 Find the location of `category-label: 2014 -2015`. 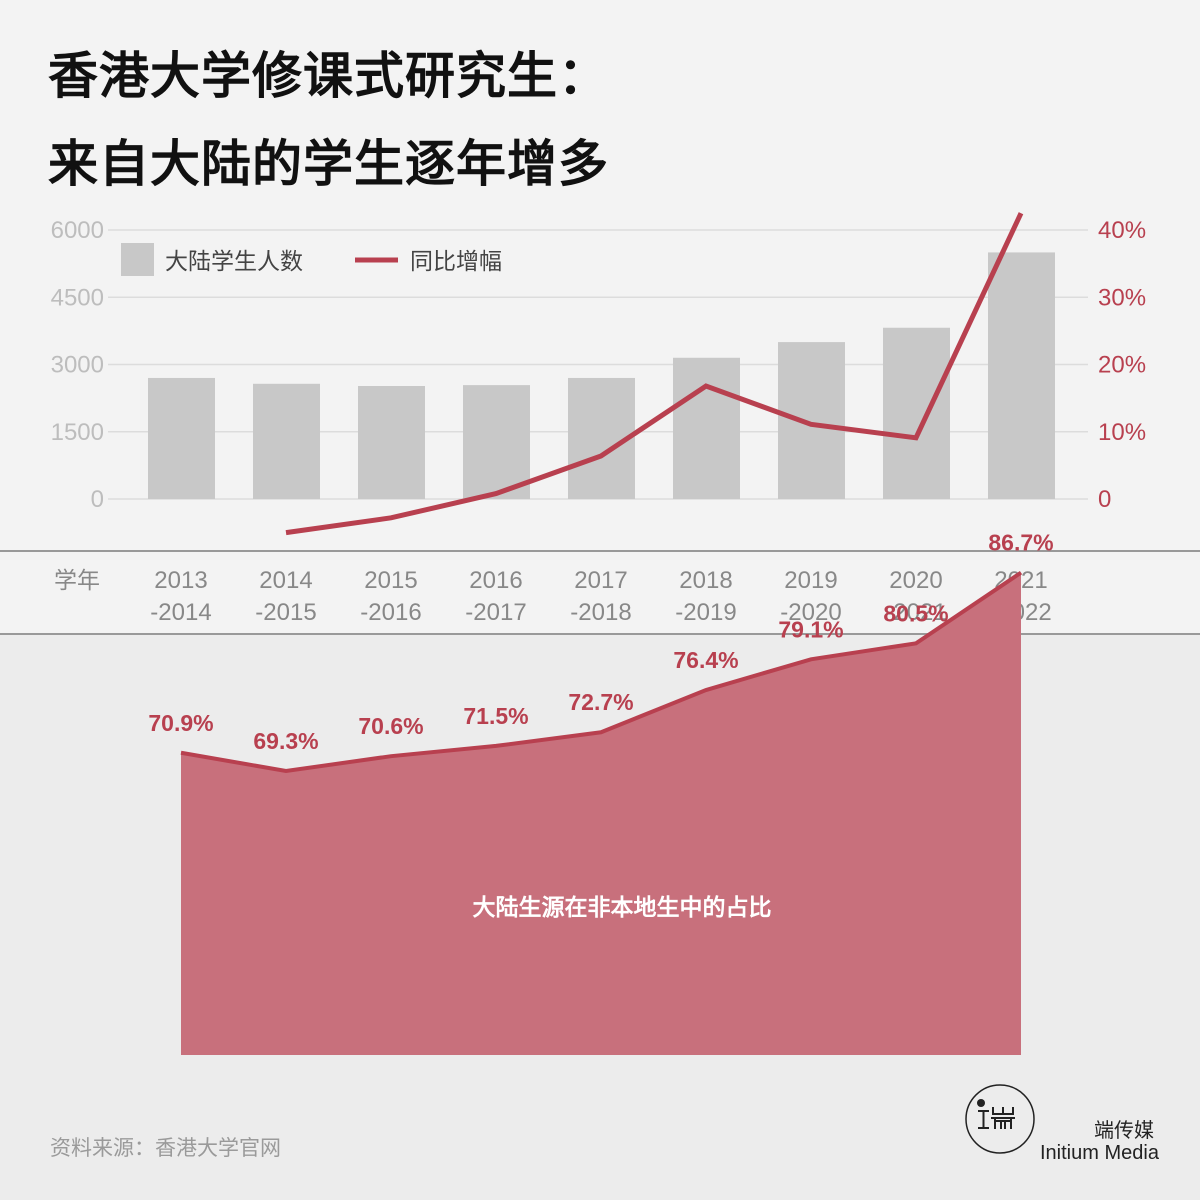

category-label: 2014 -2015 is located at coordinates (285, 596).